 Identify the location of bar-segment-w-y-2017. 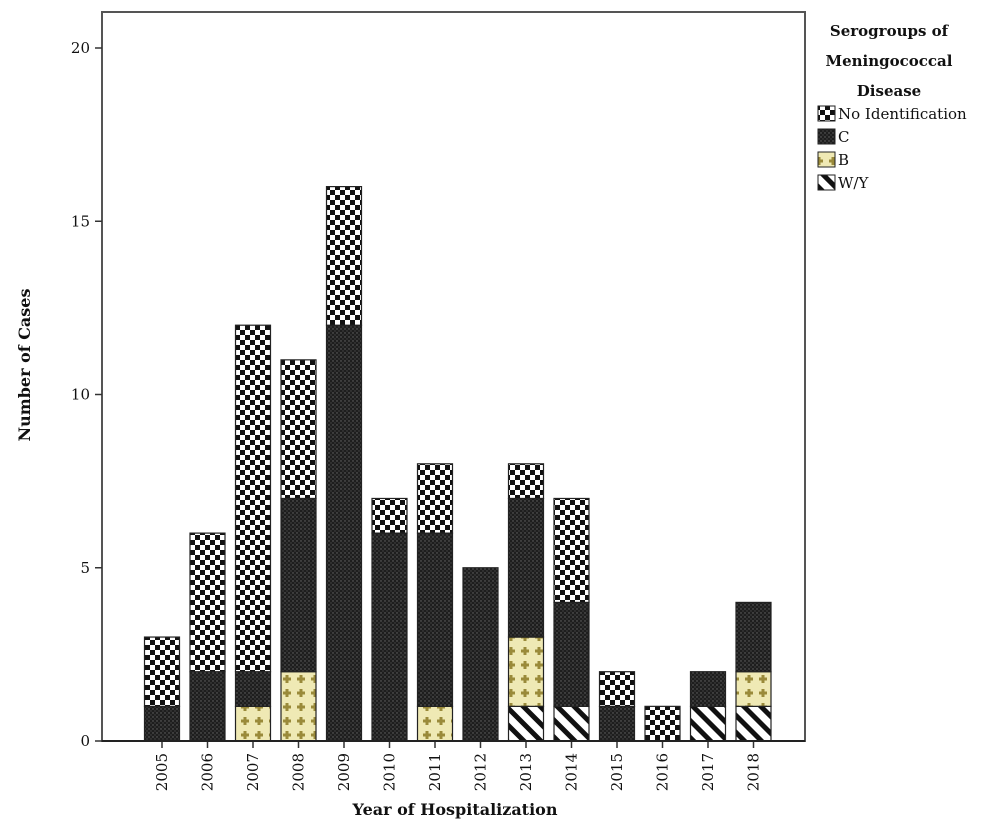
(708, 723).